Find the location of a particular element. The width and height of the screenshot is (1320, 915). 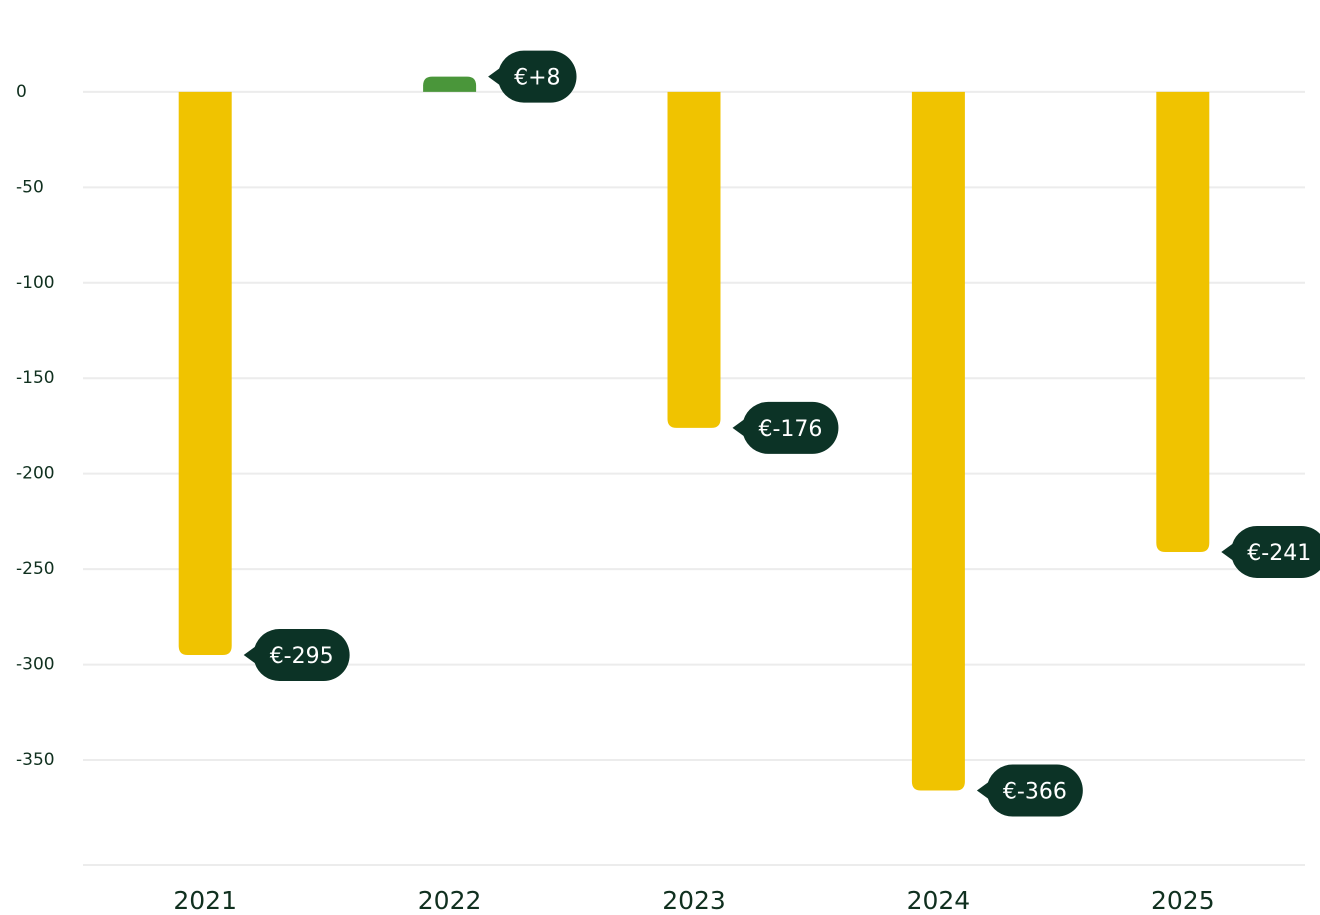

value-label: €-241 is located at coordinates (1270, 551).